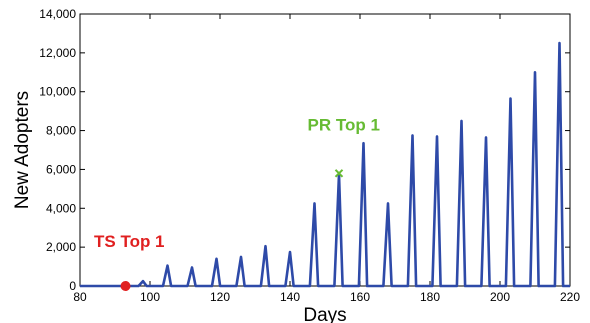 Image resolution: width=590 pixels, height=323 pixels. Describe the element at coordinates (80, 297) in the screenshot. I see `x-tick-label: 80` at that location.